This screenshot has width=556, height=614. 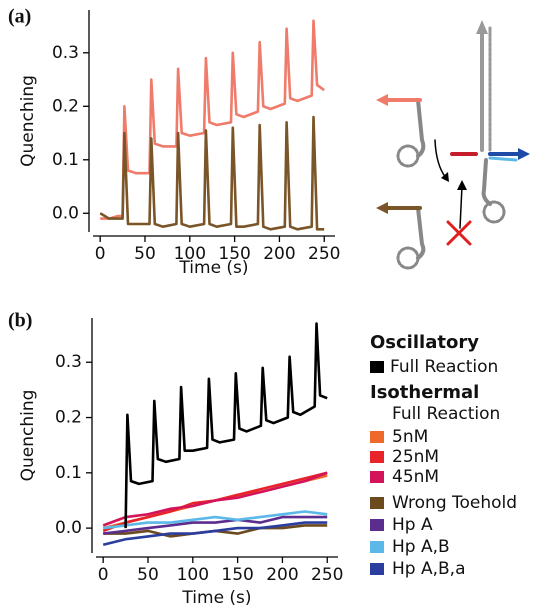 I want to click on legend-label: Full Reaction, so click(x=444, y=367).